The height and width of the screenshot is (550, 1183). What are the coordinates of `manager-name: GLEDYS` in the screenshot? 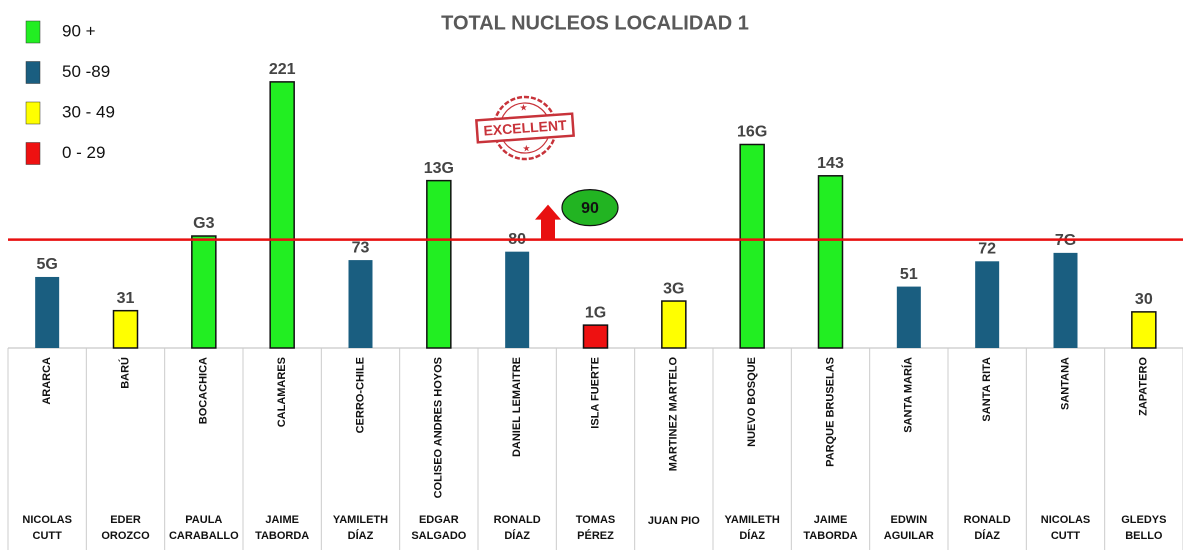 It's located at (1143, 520).